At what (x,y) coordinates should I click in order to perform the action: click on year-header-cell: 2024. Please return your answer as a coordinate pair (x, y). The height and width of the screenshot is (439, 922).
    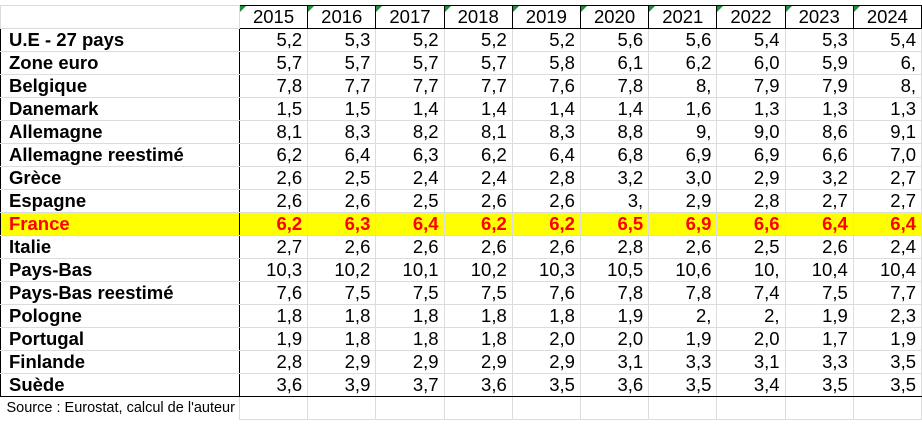
    Looking at the image, I should click on (887, 17).